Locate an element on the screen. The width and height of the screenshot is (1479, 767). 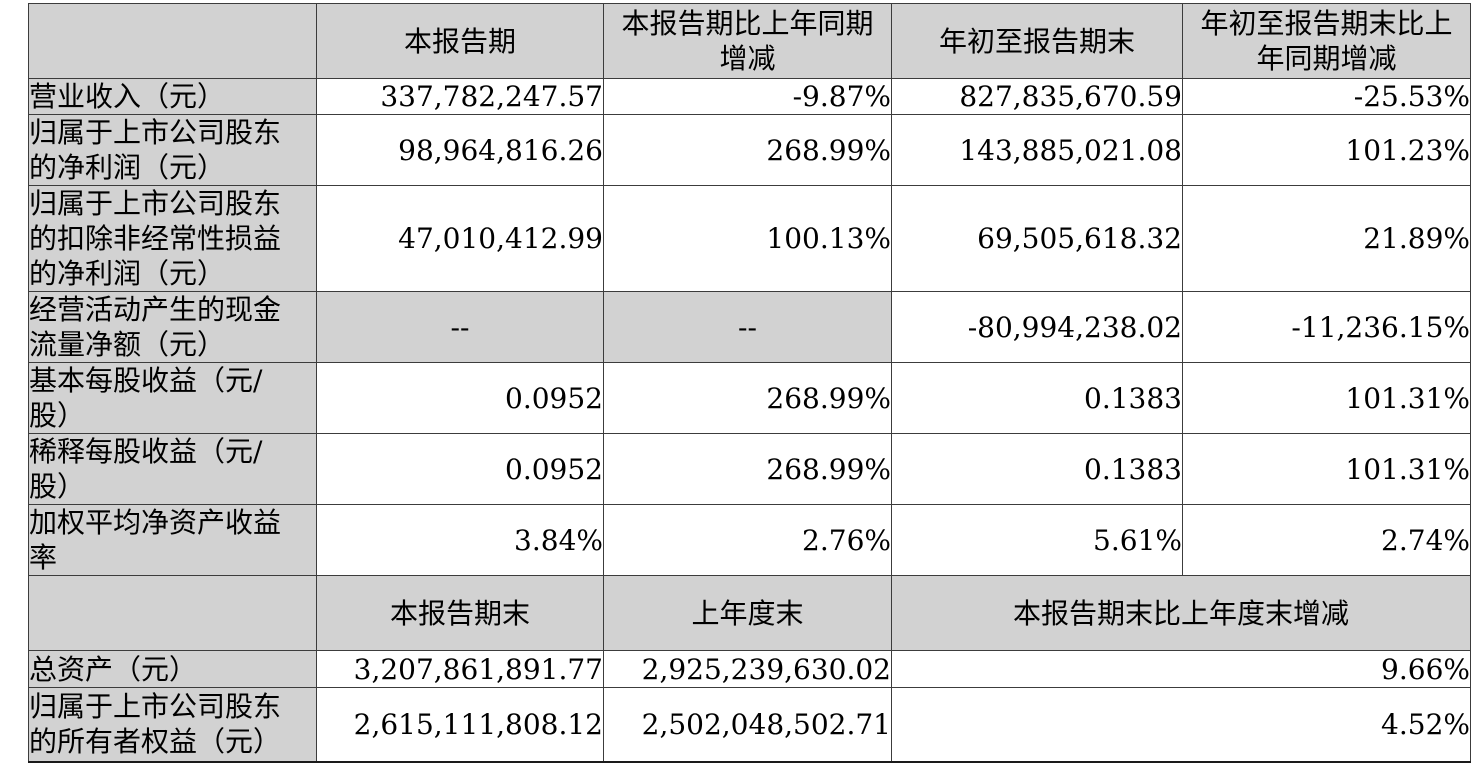
row-label: 总资产（元） is located at coordinates (172, 669).